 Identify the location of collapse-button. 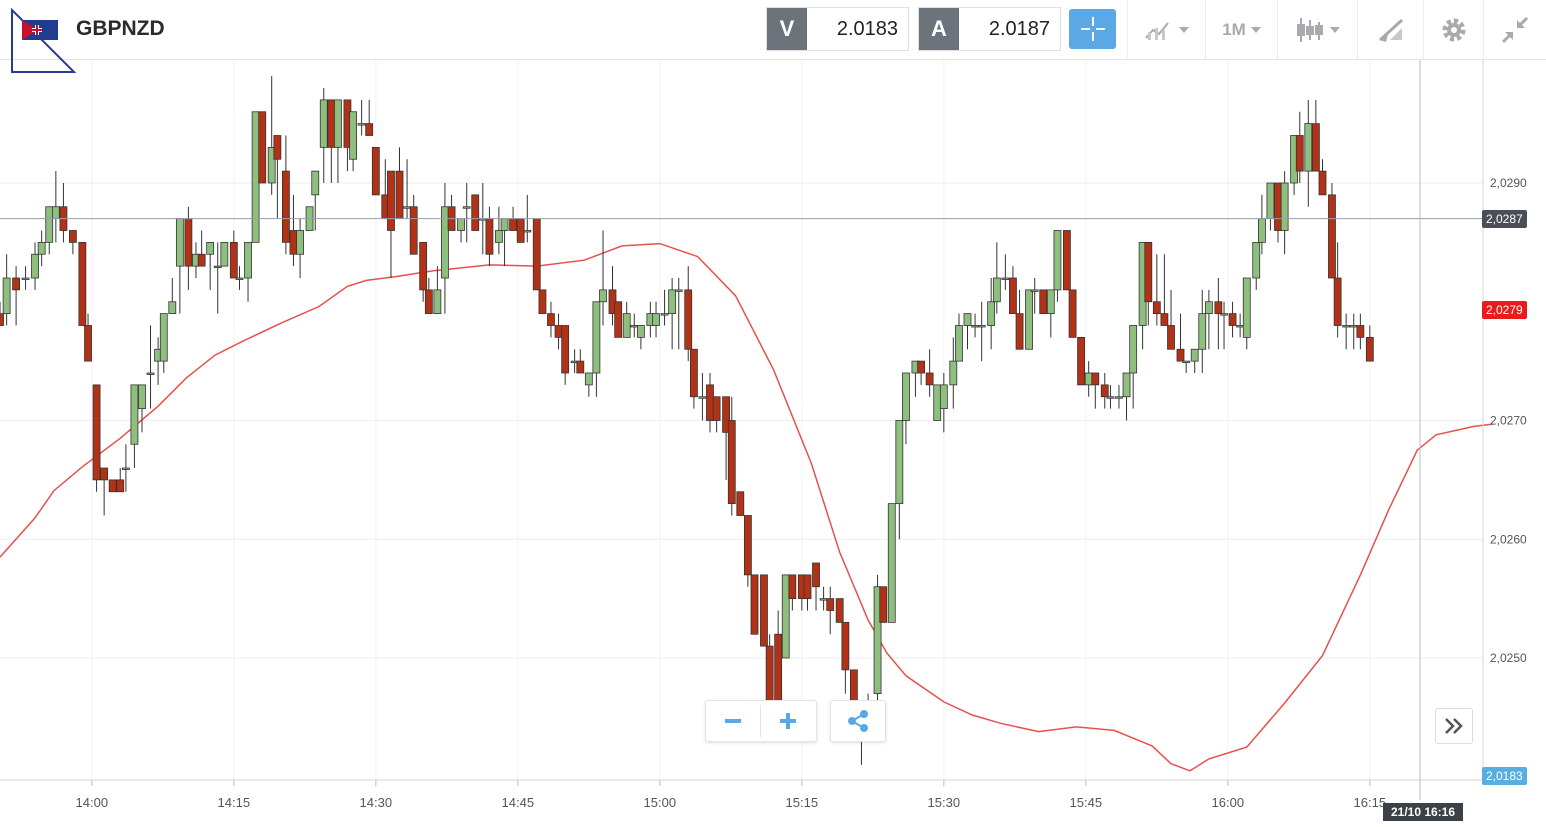
(1514, 29).